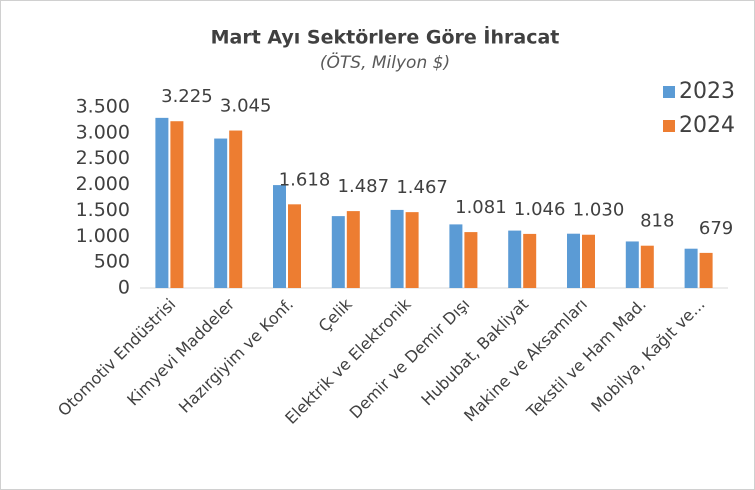  I want to click on y-tick-label: 1.000, so click(103, 236).